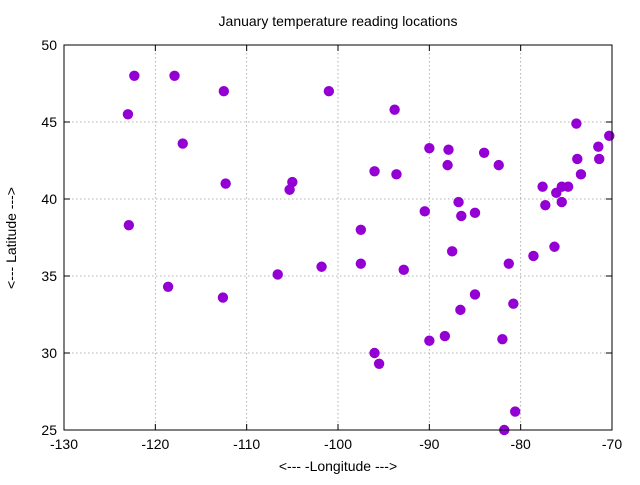 The width and height of the screenshot is (640, 485). Describe the element at coordinates (338, 444) in the screenshot. I see `x-tick-label: -100` at that location.